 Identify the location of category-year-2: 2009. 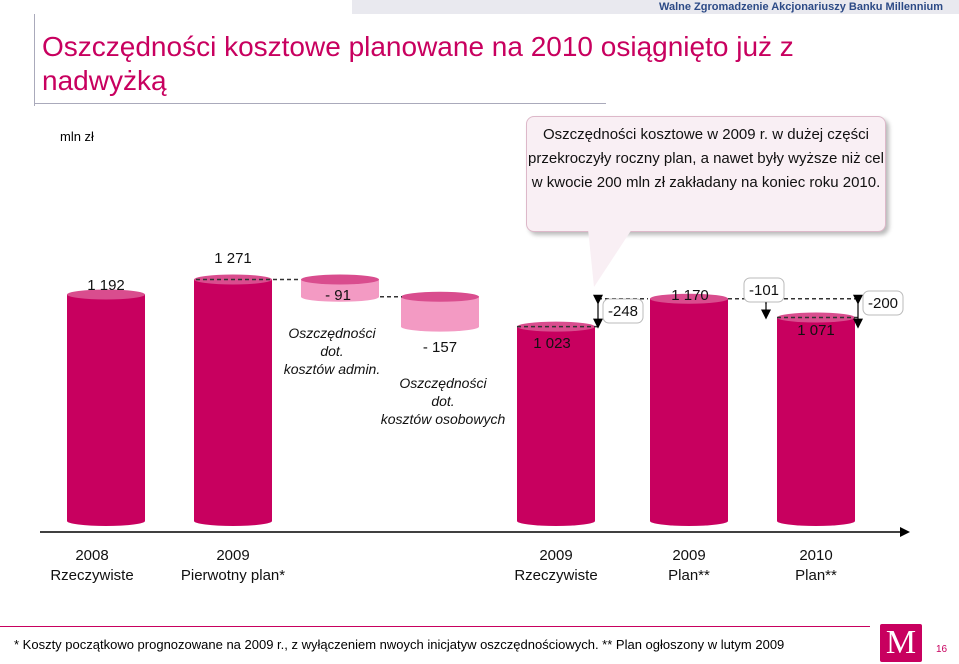
(232, 555).